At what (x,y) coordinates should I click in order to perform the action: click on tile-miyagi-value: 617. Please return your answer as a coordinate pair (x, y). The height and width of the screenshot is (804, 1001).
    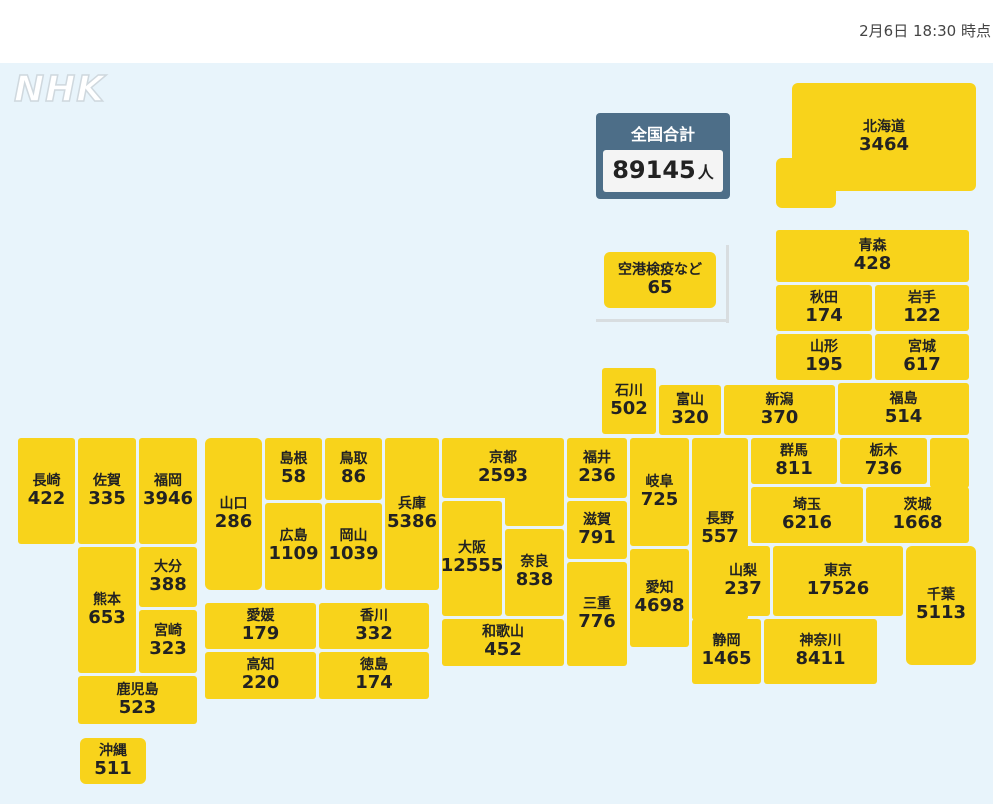
    Looking at the image, I should click on (922, 364).